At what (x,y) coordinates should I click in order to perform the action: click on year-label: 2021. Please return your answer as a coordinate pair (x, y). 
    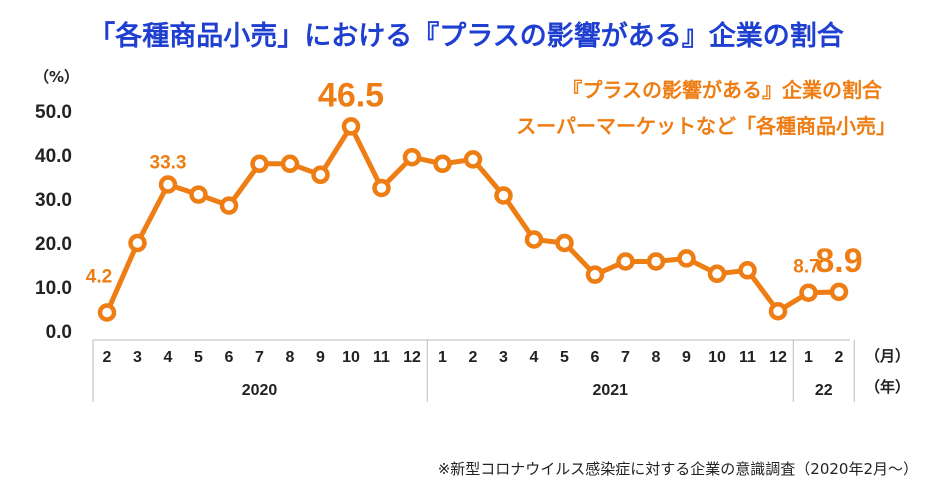
    Looking at the image, I should click on (610, 390).